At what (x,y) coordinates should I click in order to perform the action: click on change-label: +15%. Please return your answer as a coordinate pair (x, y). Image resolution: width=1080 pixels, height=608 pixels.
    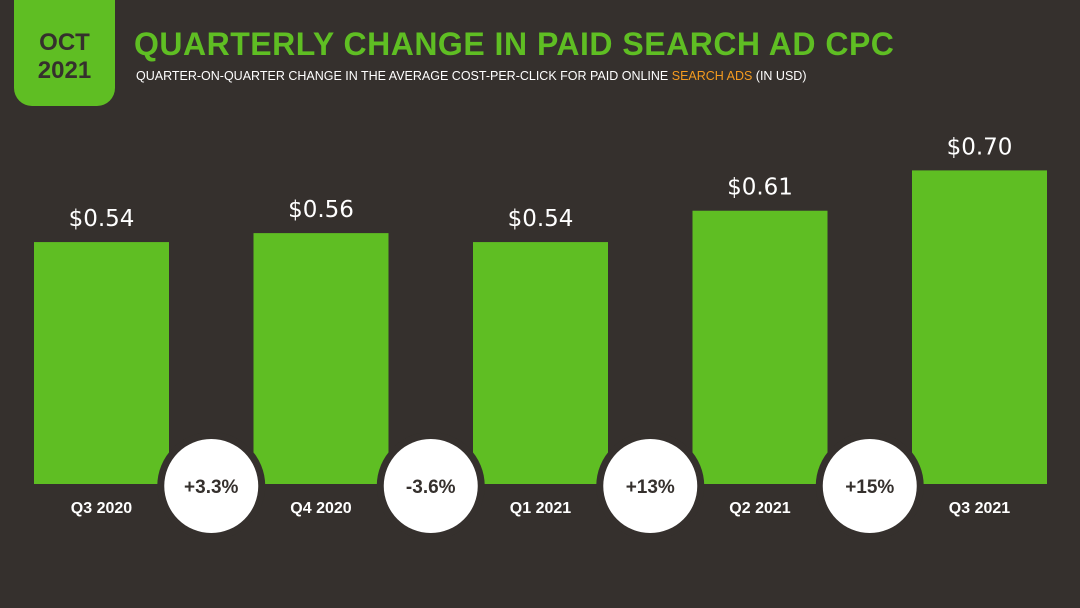
    Looking at the image, I should click on (869, 487).